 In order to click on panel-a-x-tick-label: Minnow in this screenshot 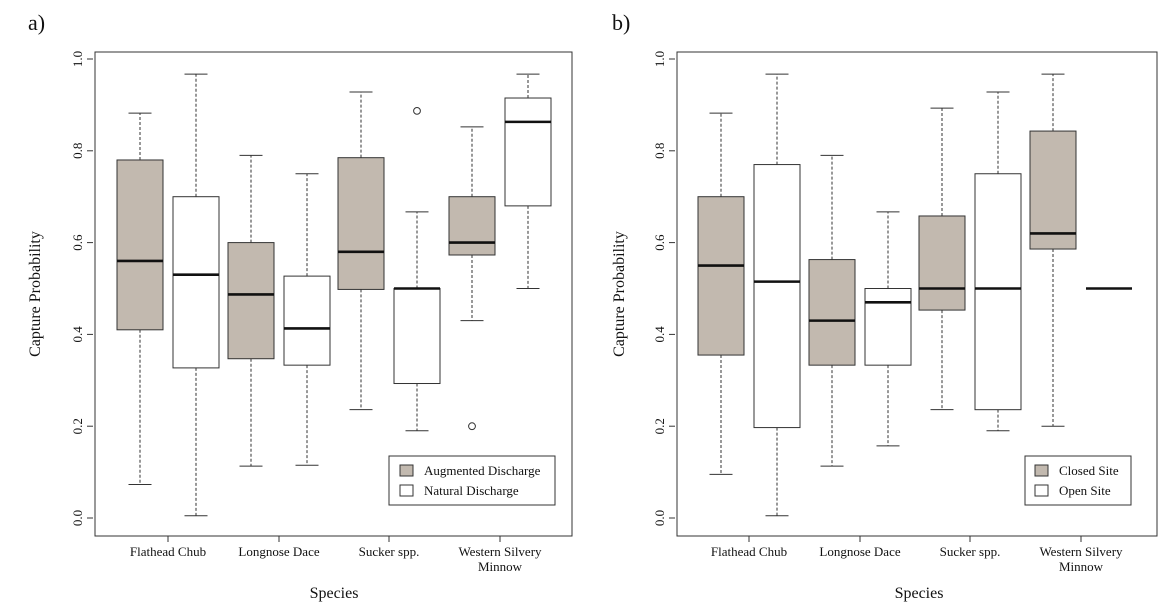, I will do `click(500, 566)`.